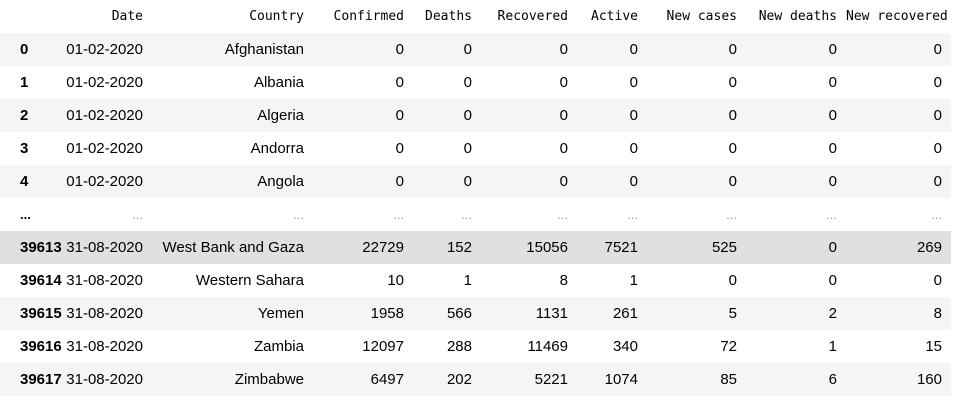 This screenshot has width=973, height=403. What do you see at coordinates (277, 148) in the screenshot?
I see `cell-country: Andorra` at bounding box center [277, 148].